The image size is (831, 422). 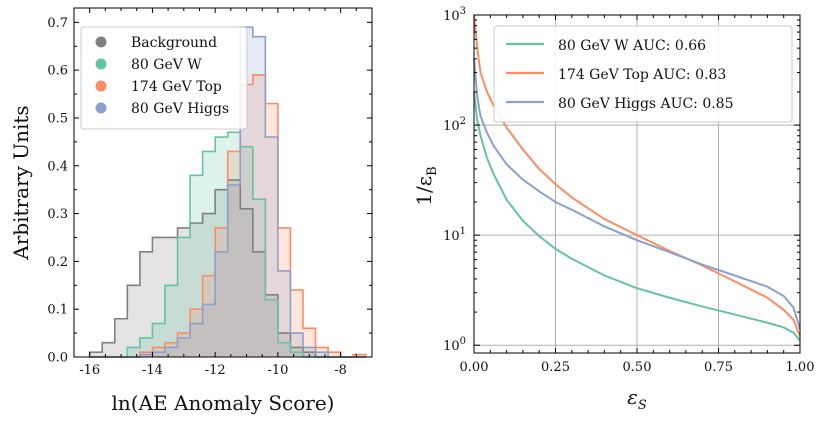 What do you see at coordinates (57, 214) in the screenshot?
I see `y-tick-label: 0.3` at bounding box center [57, 214].